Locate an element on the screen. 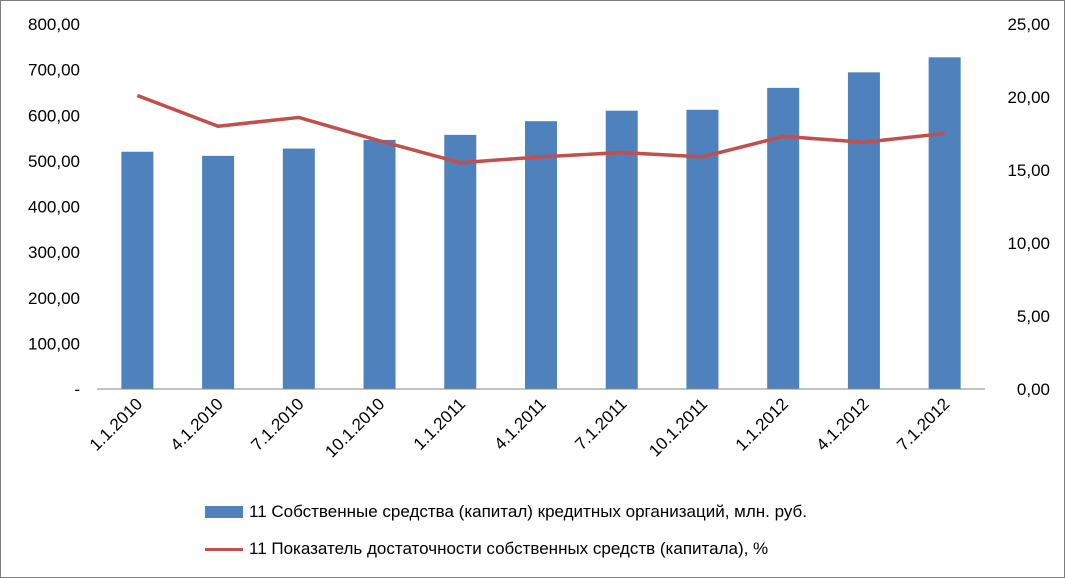 Image resolution: width=1065 pixels, height=578 pixels. left-tick-label: 600,00 is located at coordinates (54, 115).